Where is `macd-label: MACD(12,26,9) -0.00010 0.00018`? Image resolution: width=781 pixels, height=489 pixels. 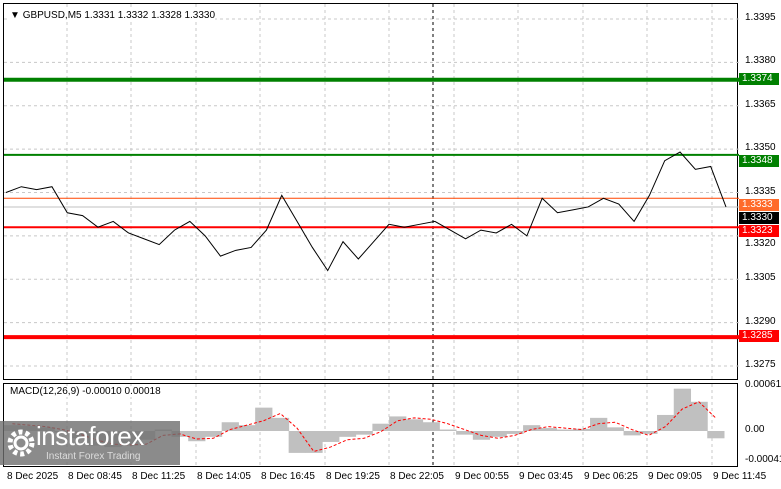 macd-label: MACD(12,26,9) -0.00010 0.00018 is located at coordinates (85, 391).